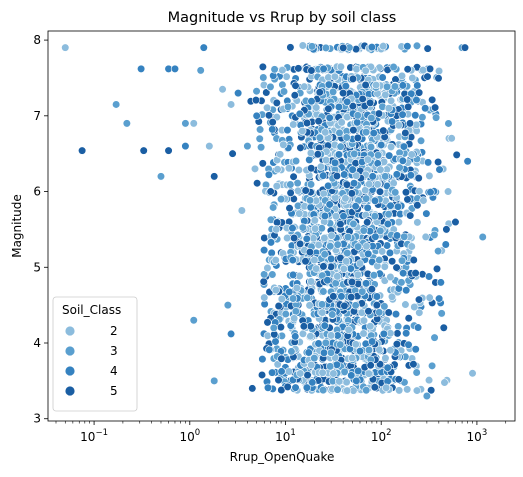 The width and height of the screenshot is (523, 477). What do you see at coordinates (37, 267) in the screenshot?
I see `y-tick-label: 5` at bounding box center [37, 267].